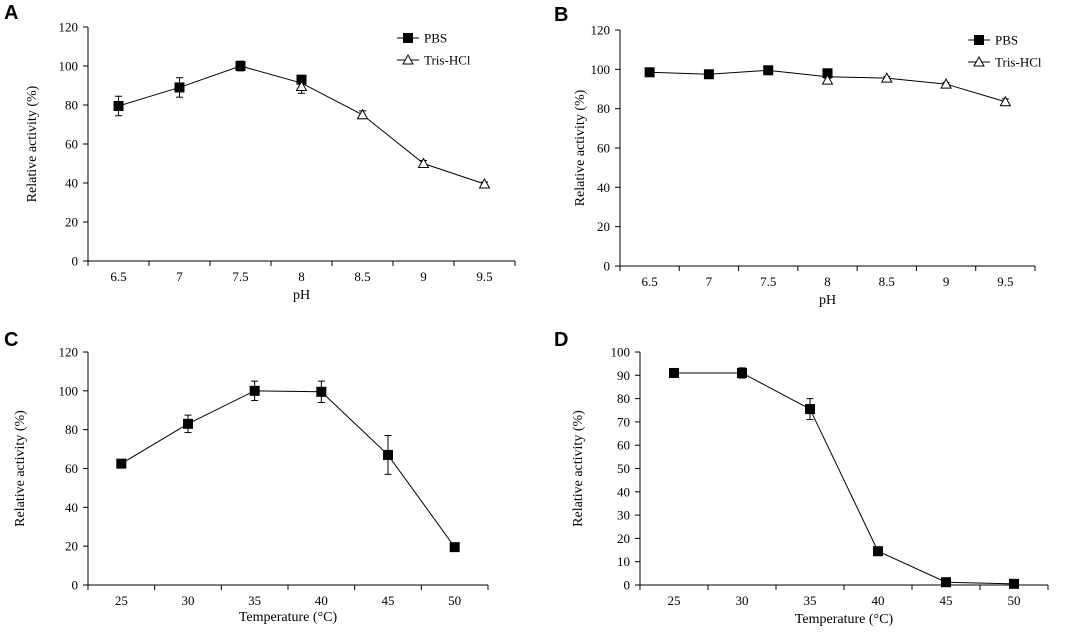 This screenshot has height=632, width=1065. Describe the element at coordinates (623, 375) in the screenshot. I see `y-tick-label: 90` at that location.